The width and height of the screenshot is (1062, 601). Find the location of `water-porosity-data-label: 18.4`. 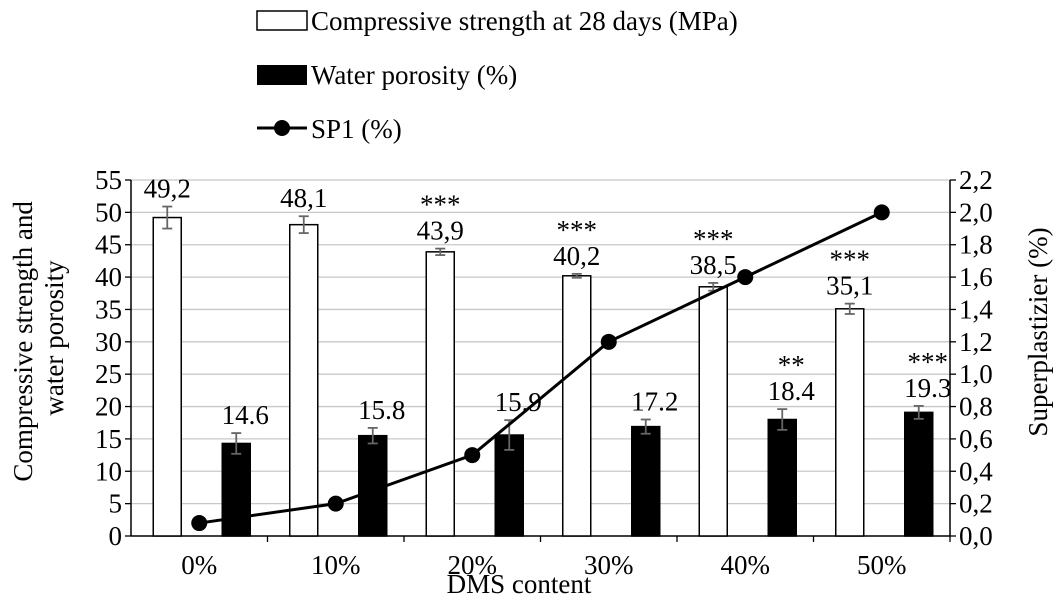

water-porosity-data-label: 18.4 is located at coordinates (792, 391).